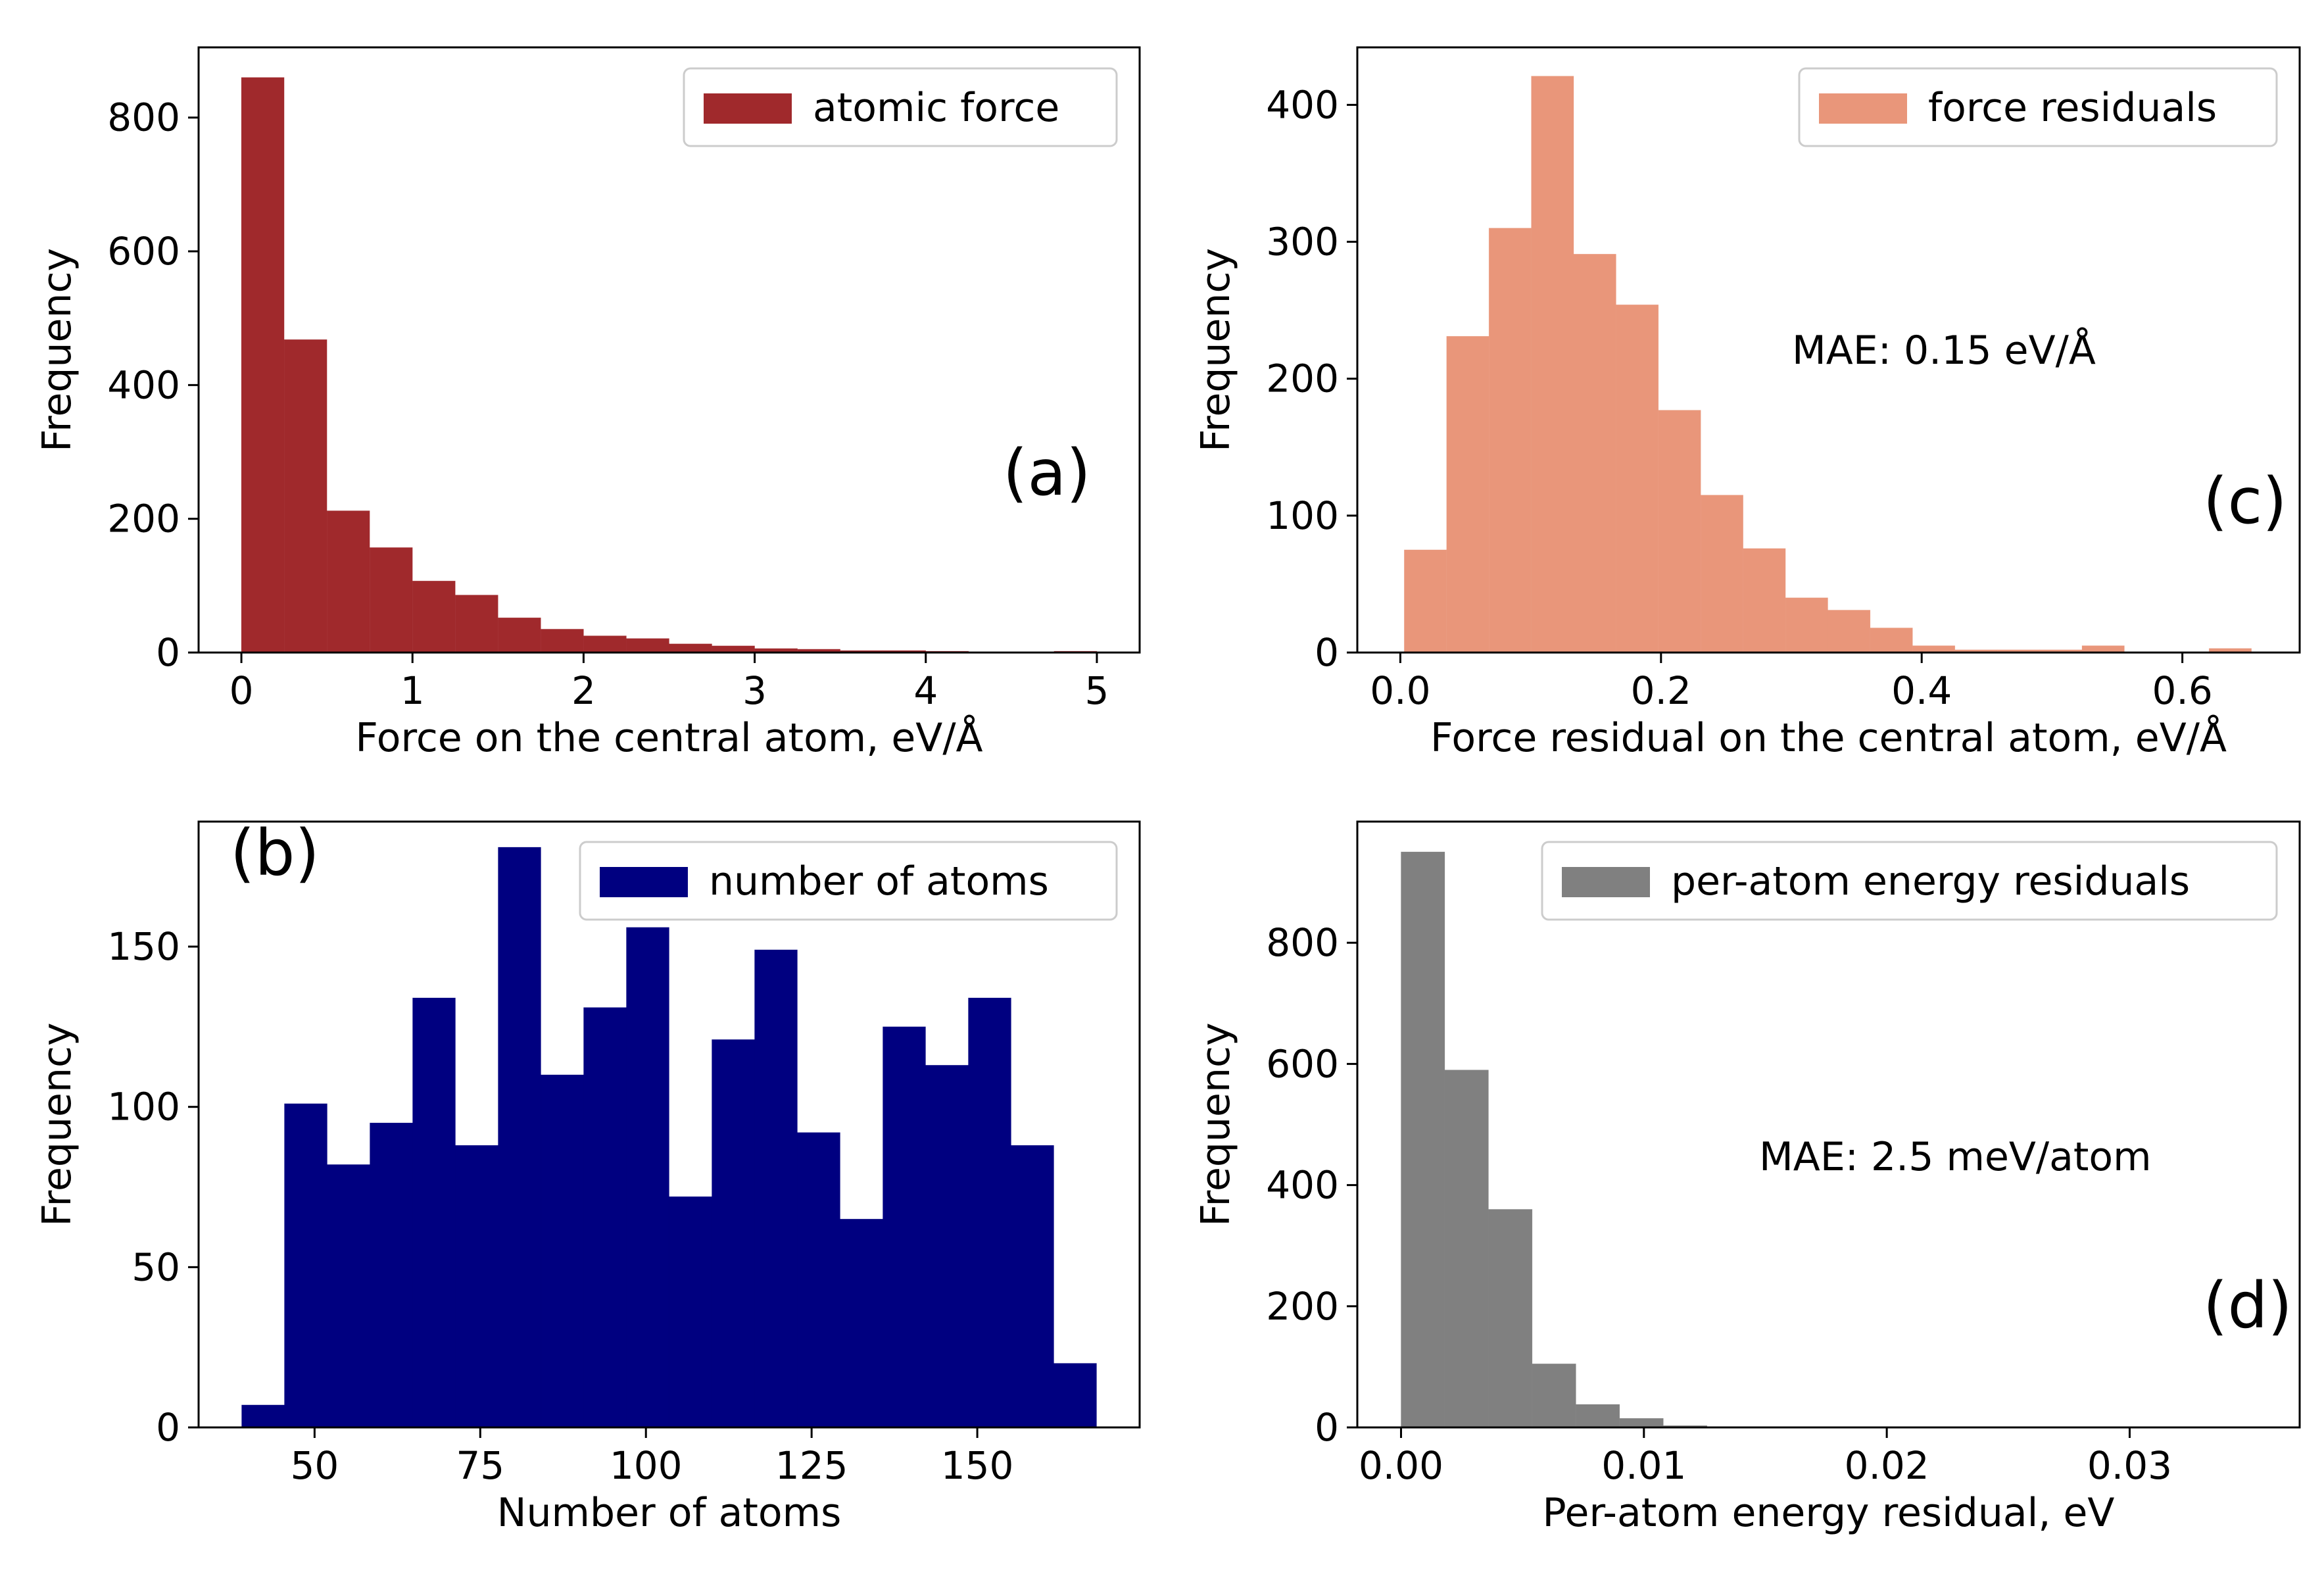 The height and width of the screenshot is (1582, 2324). What do you see at coordinates (480, 1465) in the screenshot?
I see `x-tick-label-b-1: 75` at bounding box center [480, 1465].